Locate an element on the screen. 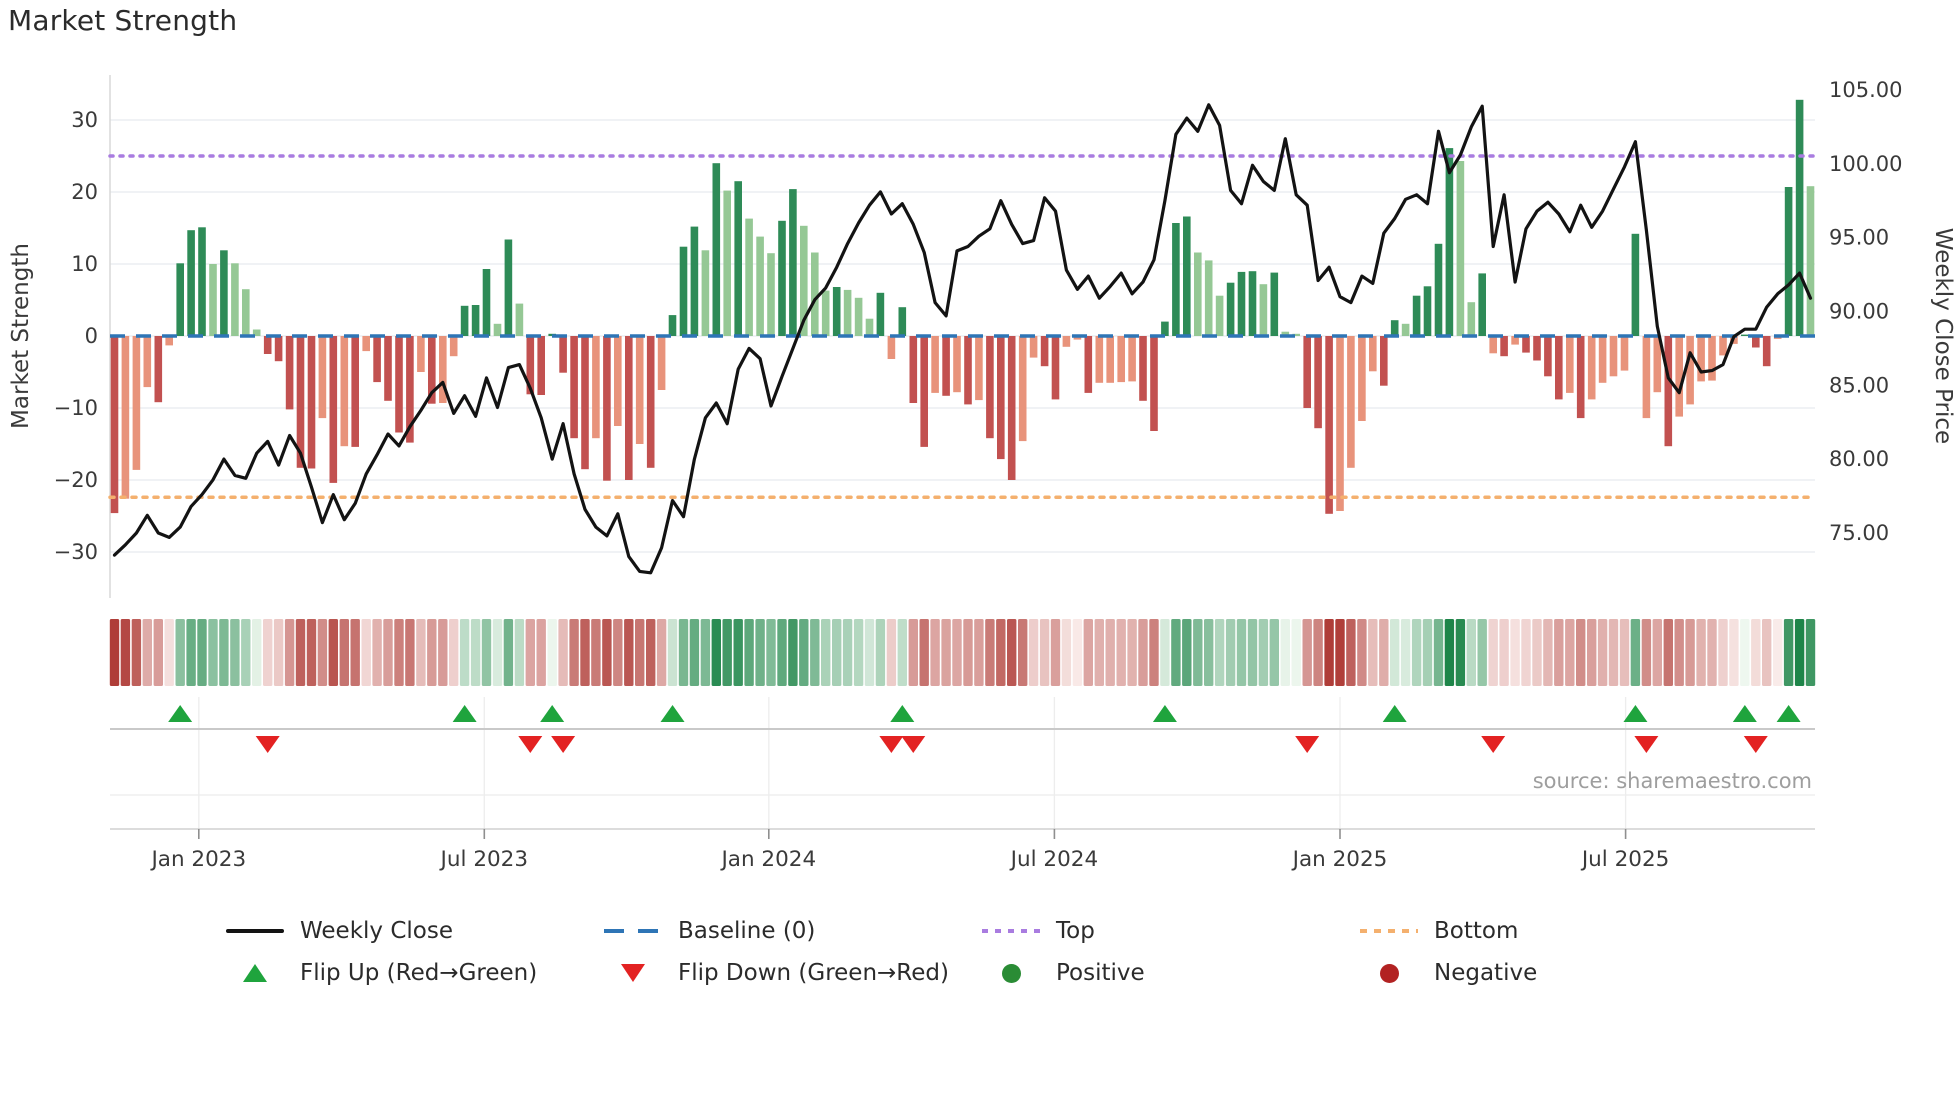 Image resolution: width=1960 pixels, height=1102 pixels. flip-markers is located at coordinates (962, 729).